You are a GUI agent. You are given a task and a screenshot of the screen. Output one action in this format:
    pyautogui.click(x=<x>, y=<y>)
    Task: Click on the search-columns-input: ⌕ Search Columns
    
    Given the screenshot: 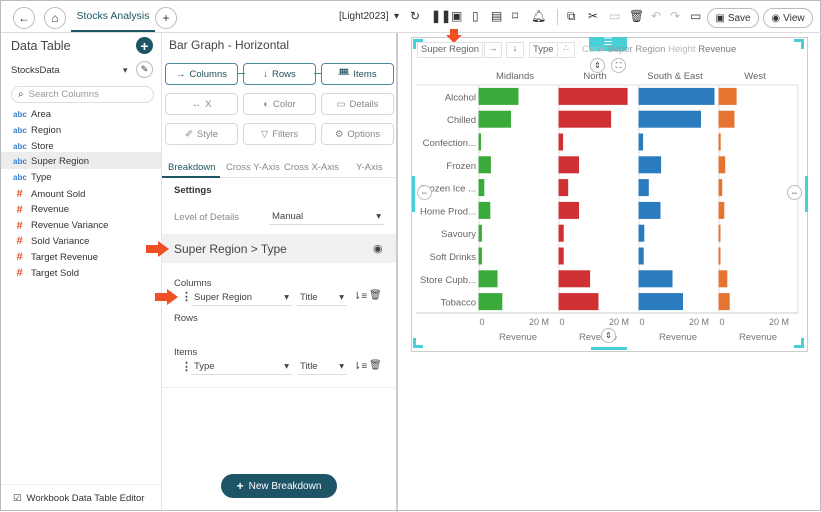 What is the action you would take?
    pyautogui.click(x=82, y=94)
    